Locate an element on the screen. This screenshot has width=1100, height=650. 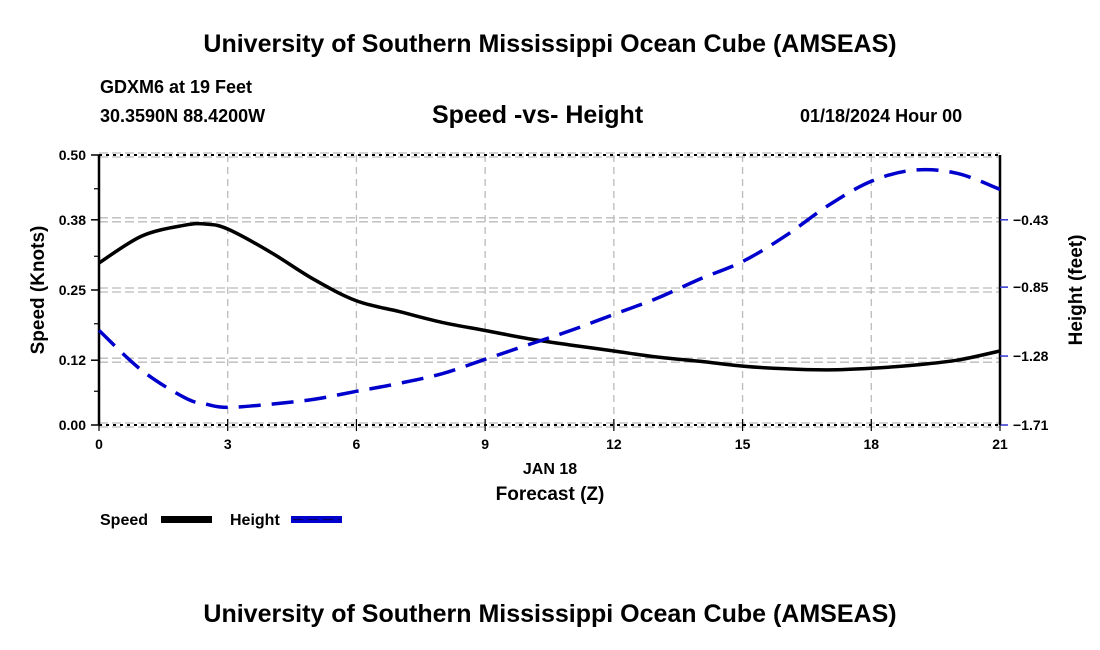
x-tick-label: 3 is located at coordinates (228, 444).